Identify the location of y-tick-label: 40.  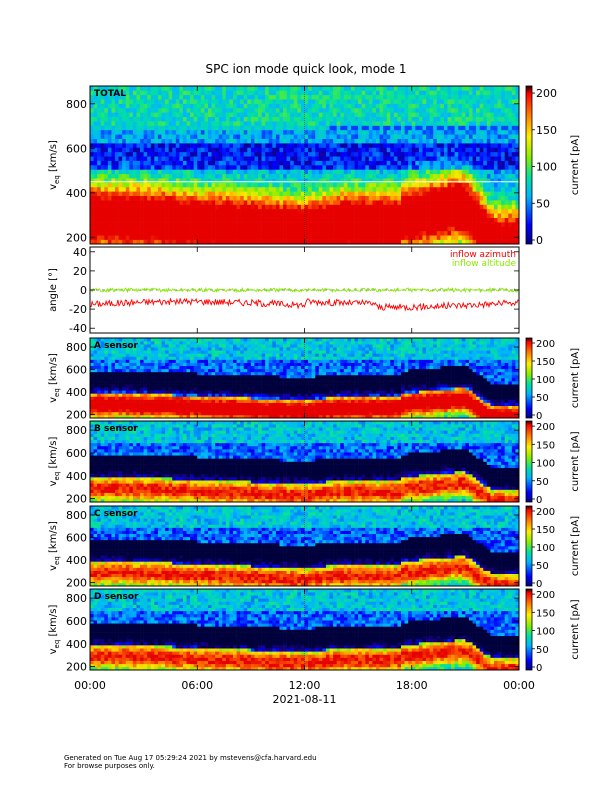
(80, 252).